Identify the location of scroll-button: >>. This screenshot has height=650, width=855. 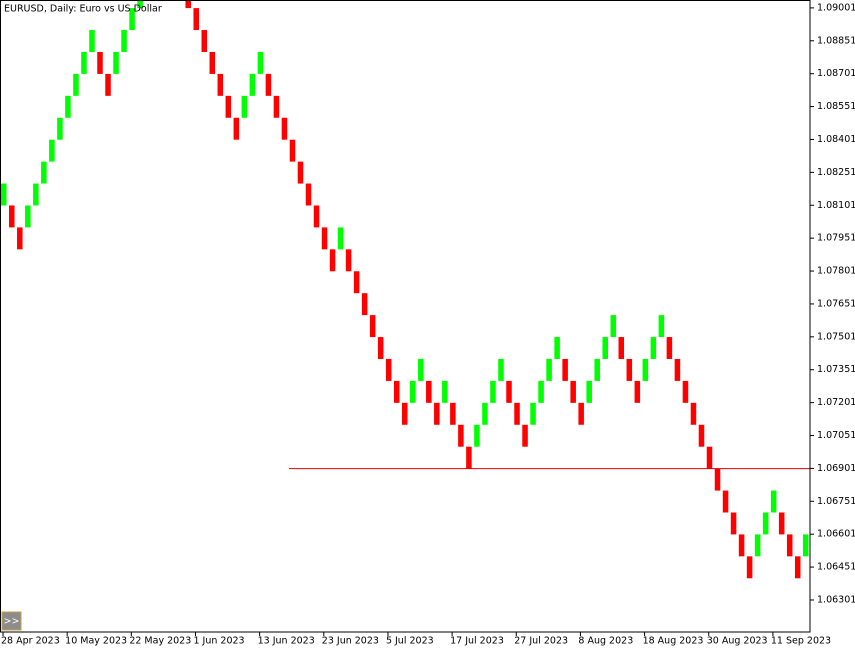
(11, 621).